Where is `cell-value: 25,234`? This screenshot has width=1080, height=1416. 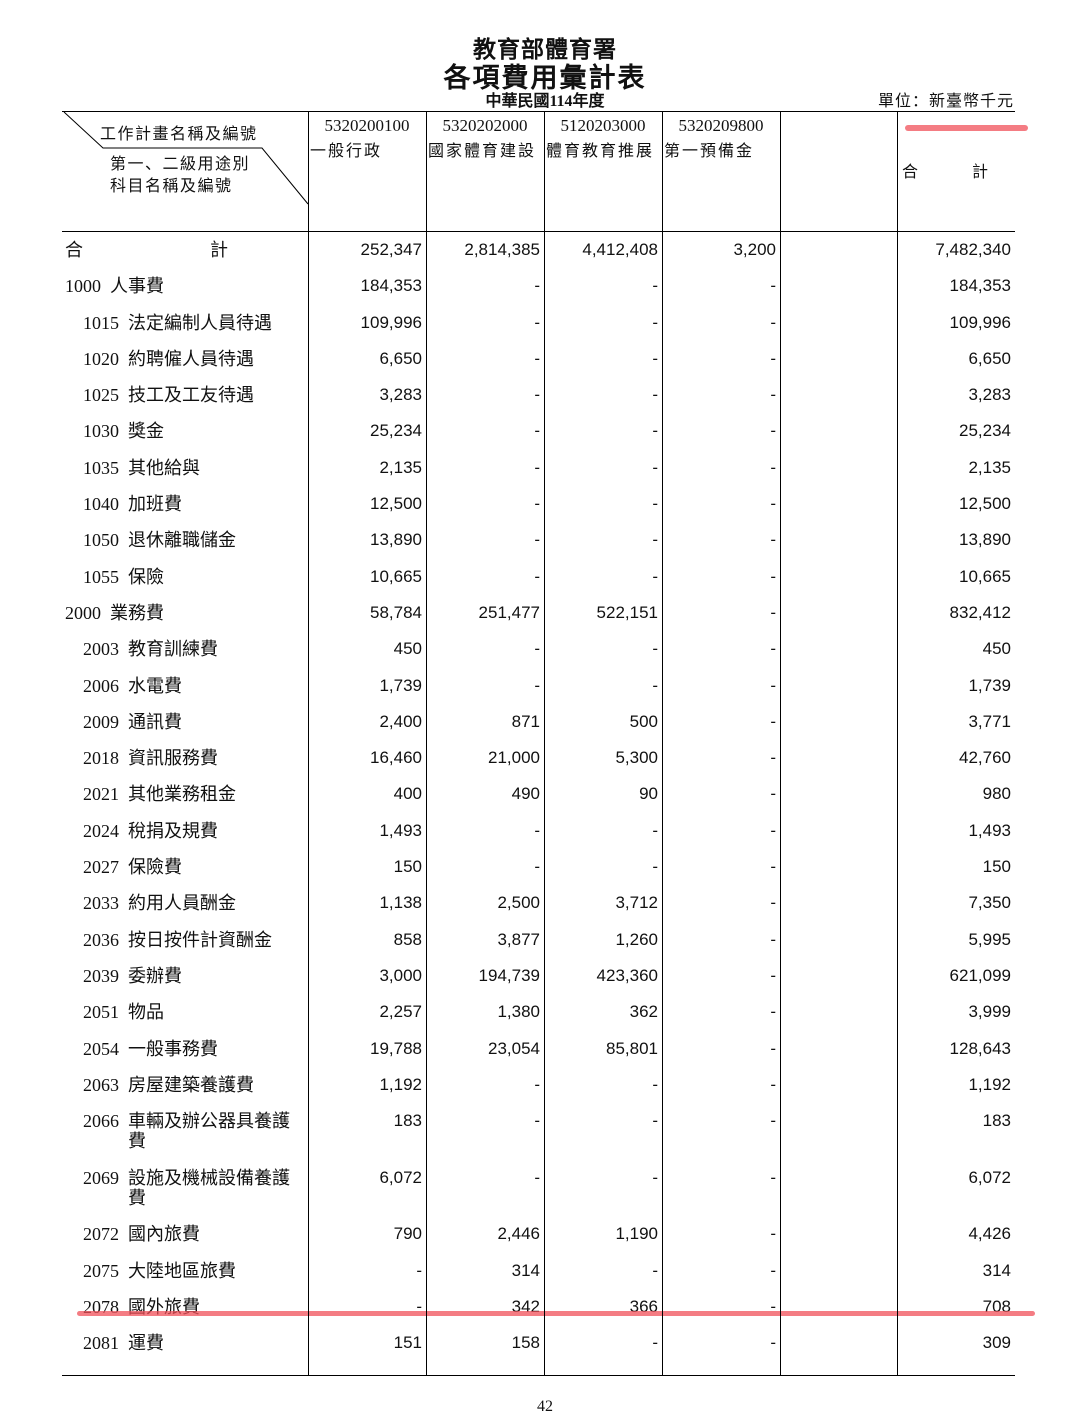 cell-value: 25,234 is located at coordinates (985, 431).